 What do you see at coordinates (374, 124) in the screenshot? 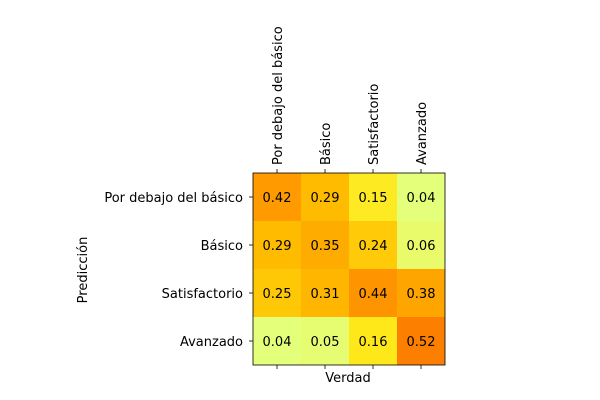
I see `x-tick-label: Satisfactorio` at bounding box center [374, 124].